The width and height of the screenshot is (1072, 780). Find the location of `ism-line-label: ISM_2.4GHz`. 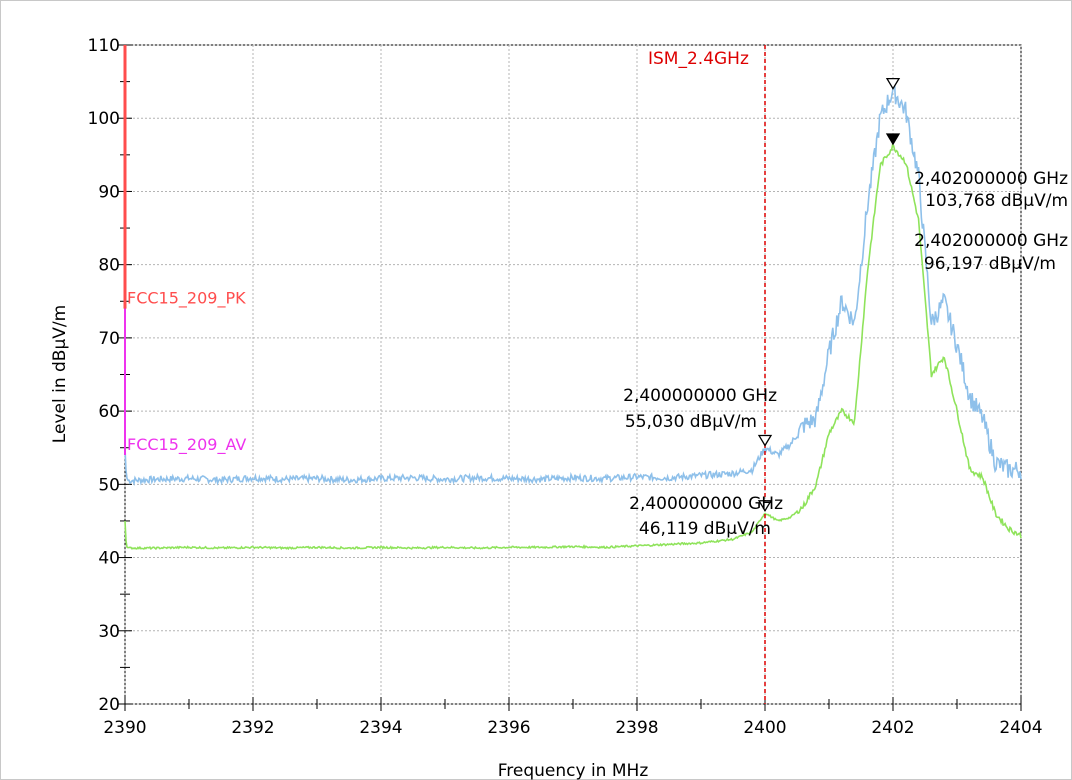

ism-line-label: ISM_2.4GHz is located at coordinates (698, 59).